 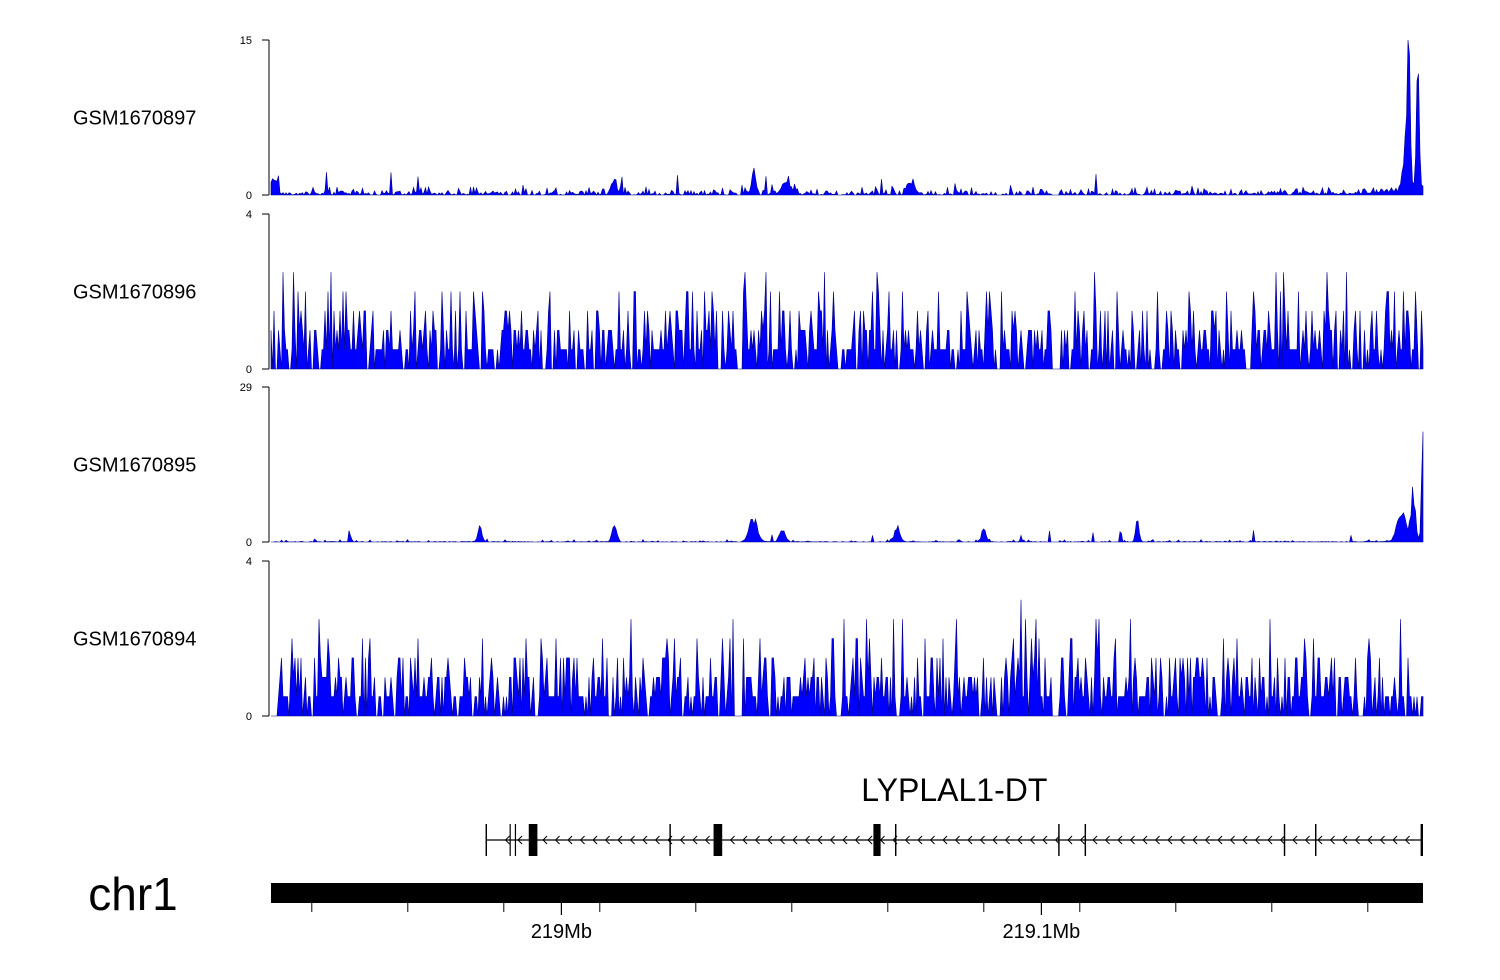 What do you see at coordinates (132, 894) in the screenshot?
I see `chromosome-label: chr1` at bounding box center [132, 894].